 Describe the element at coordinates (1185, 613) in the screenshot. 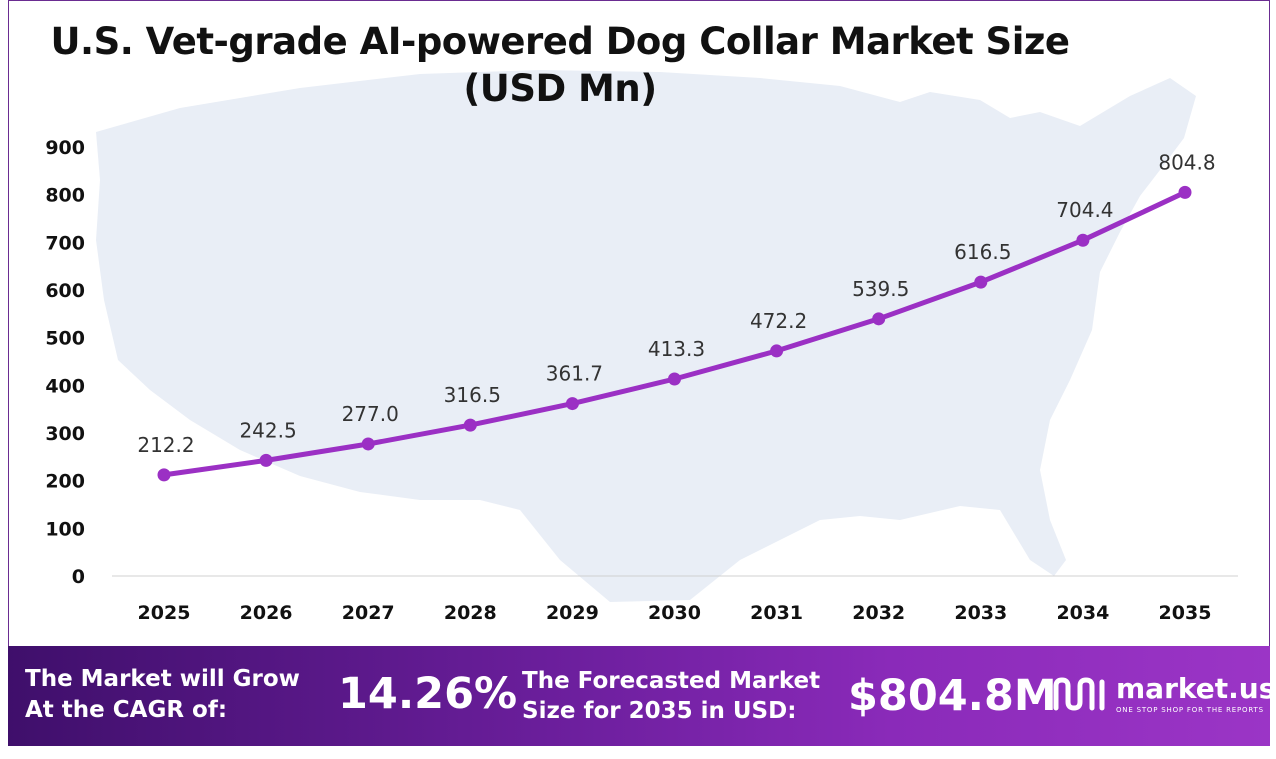

I see `x-tick-label: 2035` at that location.